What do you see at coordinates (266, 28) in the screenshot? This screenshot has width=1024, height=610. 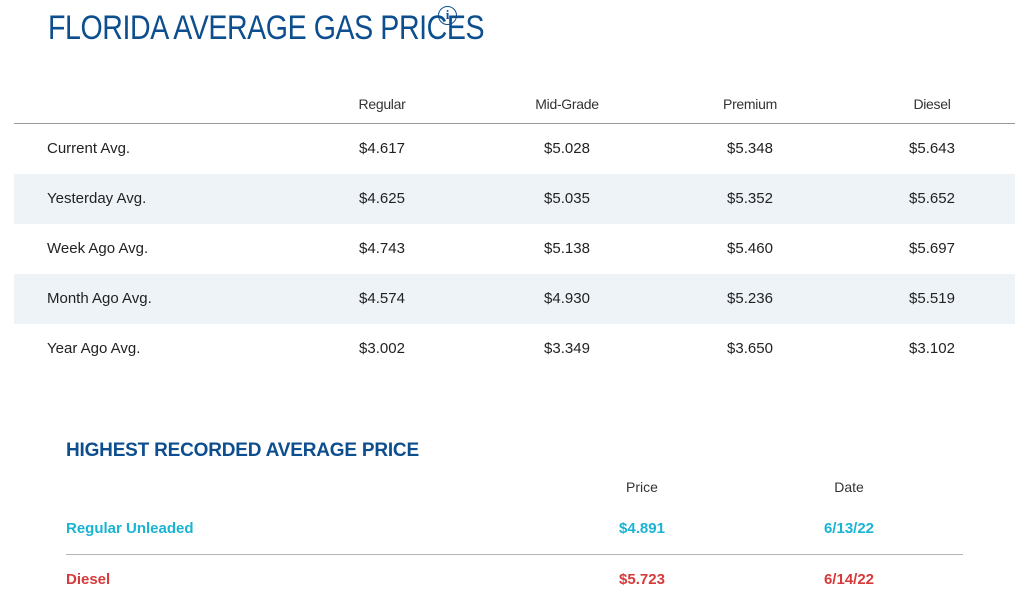 I see `page-title: FLORIDA AVERAGE GAS PRICES` at bounding box center [266, 28].